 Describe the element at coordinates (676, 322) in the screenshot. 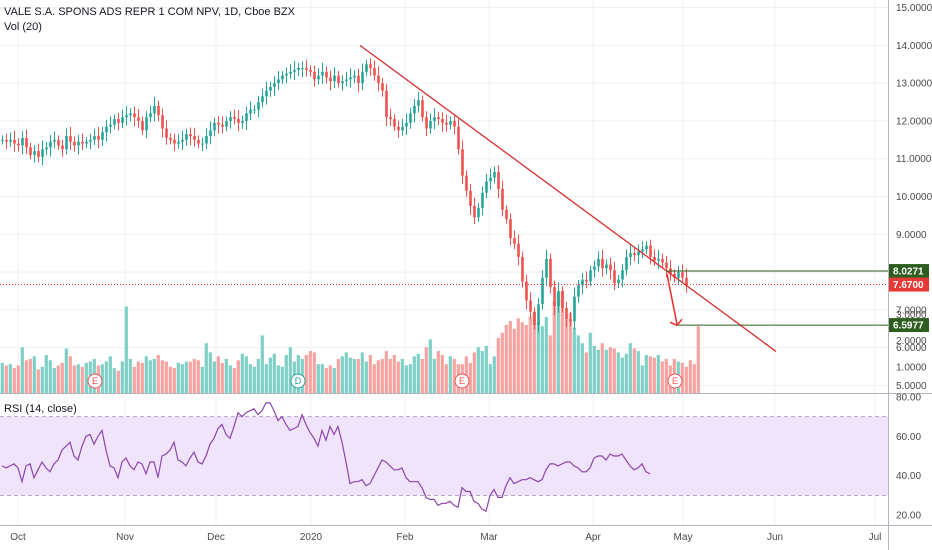

I see `projection-arrow-head` at that location.